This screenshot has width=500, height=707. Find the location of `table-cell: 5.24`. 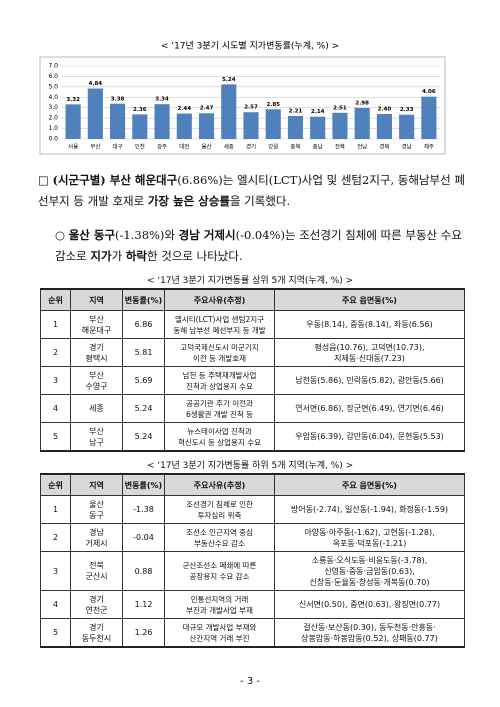

table-cell: 5.24 is located at coordinates (143, 437).